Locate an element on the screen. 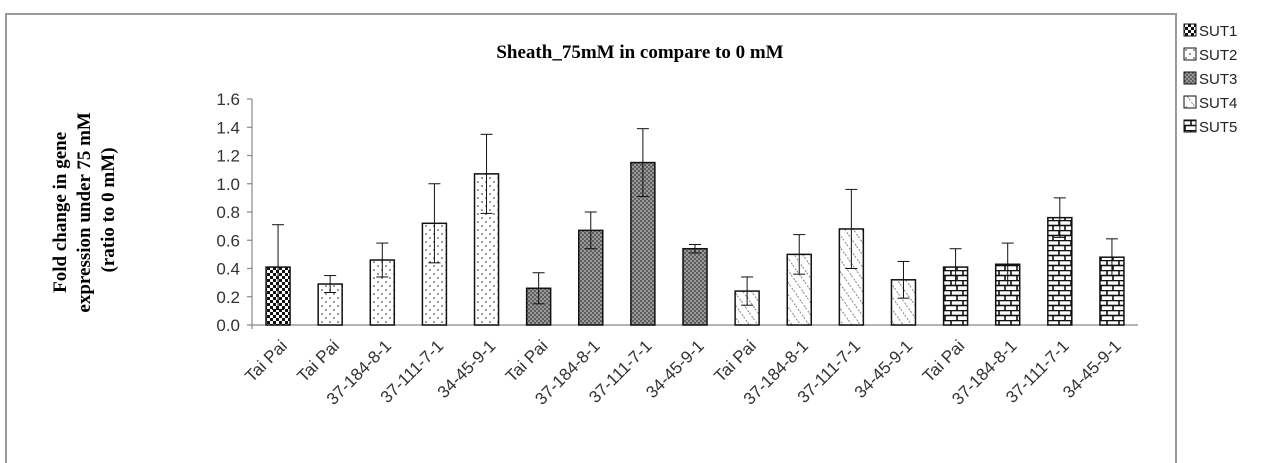 This screenshot has height=463, width=1265. legend-label: SUT2 is located at coordinates (1218, 55).